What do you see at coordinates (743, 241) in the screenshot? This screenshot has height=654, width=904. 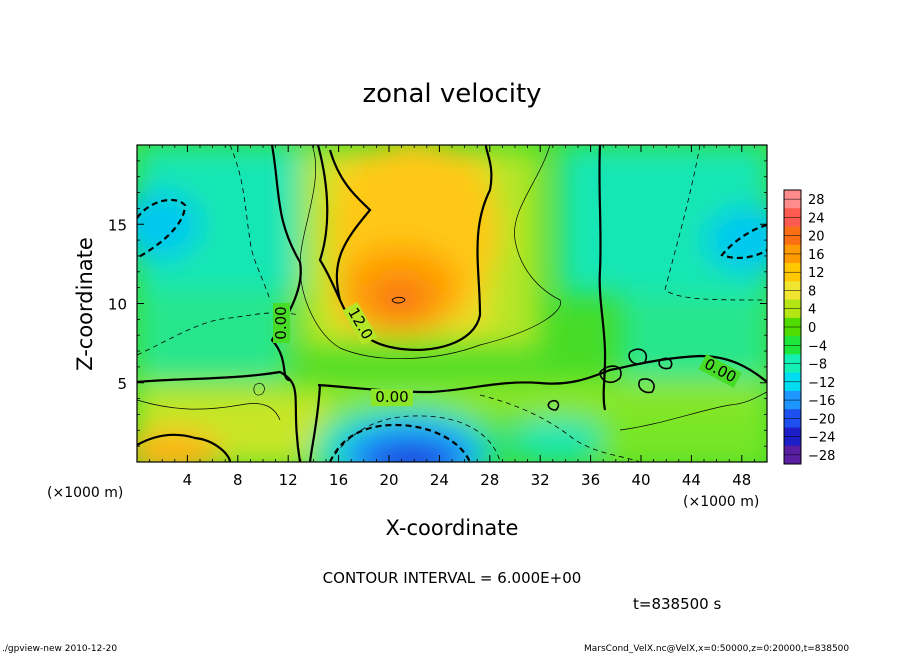 I see `contour-m12-dashed-b` at bounding box center [743, 241].